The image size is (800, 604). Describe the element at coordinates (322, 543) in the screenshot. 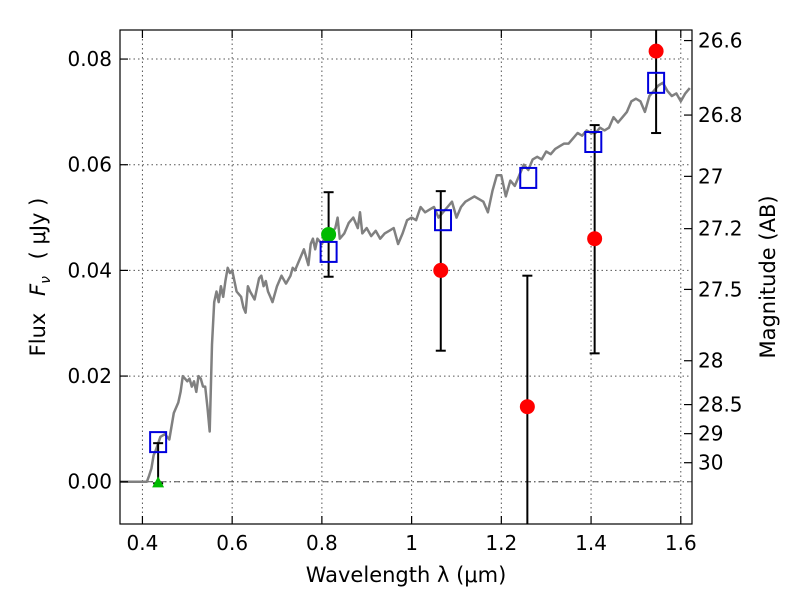

I see `x-tick-label: 0.8` at that location.